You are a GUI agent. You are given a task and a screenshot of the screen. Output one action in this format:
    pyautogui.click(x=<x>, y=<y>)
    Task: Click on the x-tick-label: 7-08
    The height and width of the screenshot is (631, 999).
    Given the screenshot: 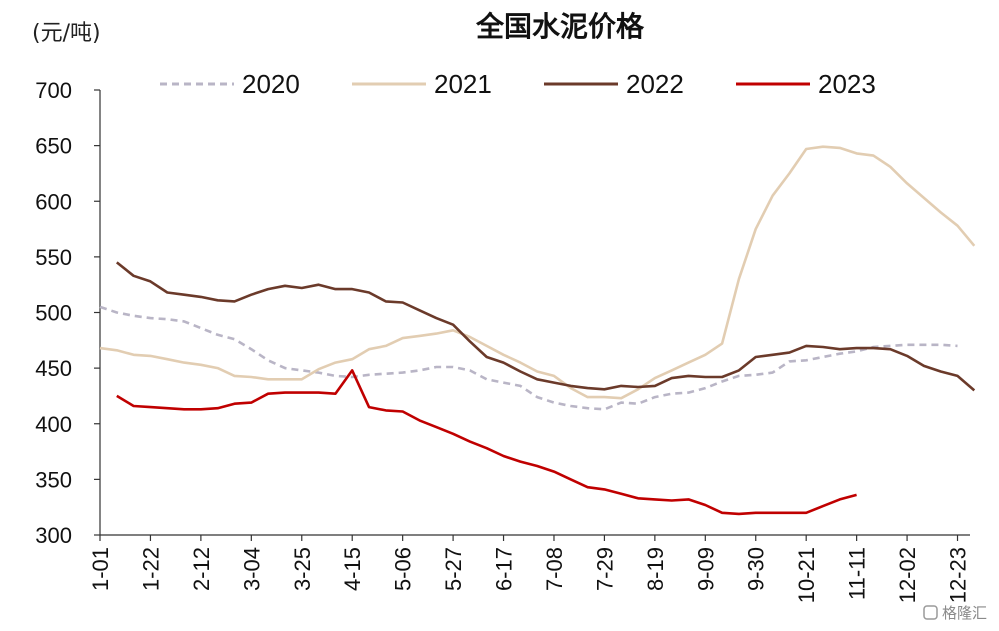 What is the action you would take?
    pyautogui.click(x=554, y=569)
    